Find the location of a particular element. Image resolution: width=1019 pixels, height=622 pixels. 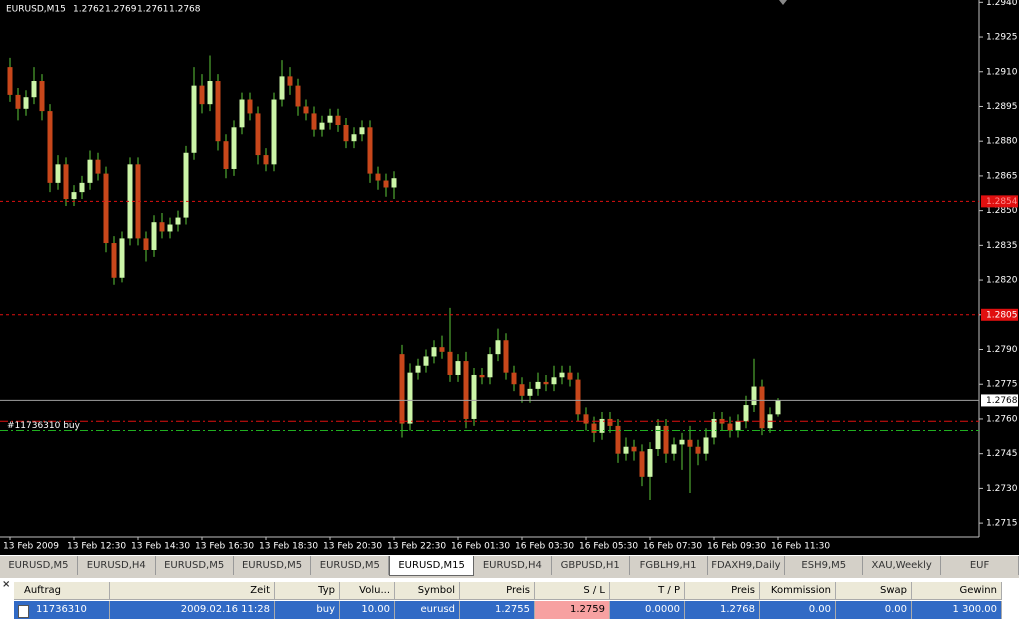

column-header: Kommission is located at coordinates (798, 591).